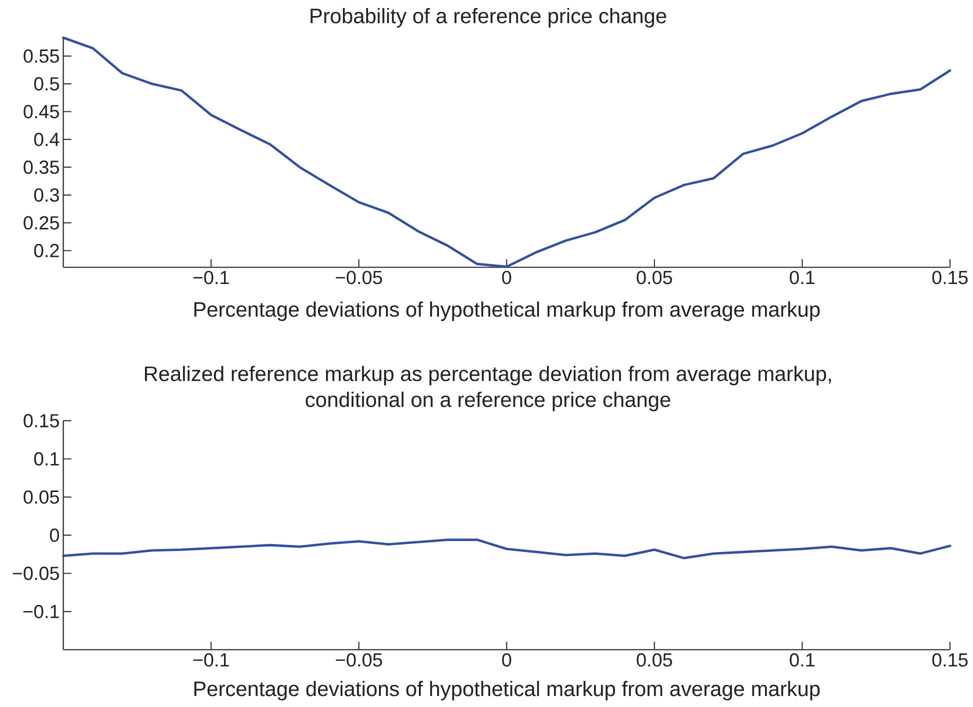 The height and width of the screenshot is (707, 973). I want to click on y-tick-label: 0, so click(55, 535).